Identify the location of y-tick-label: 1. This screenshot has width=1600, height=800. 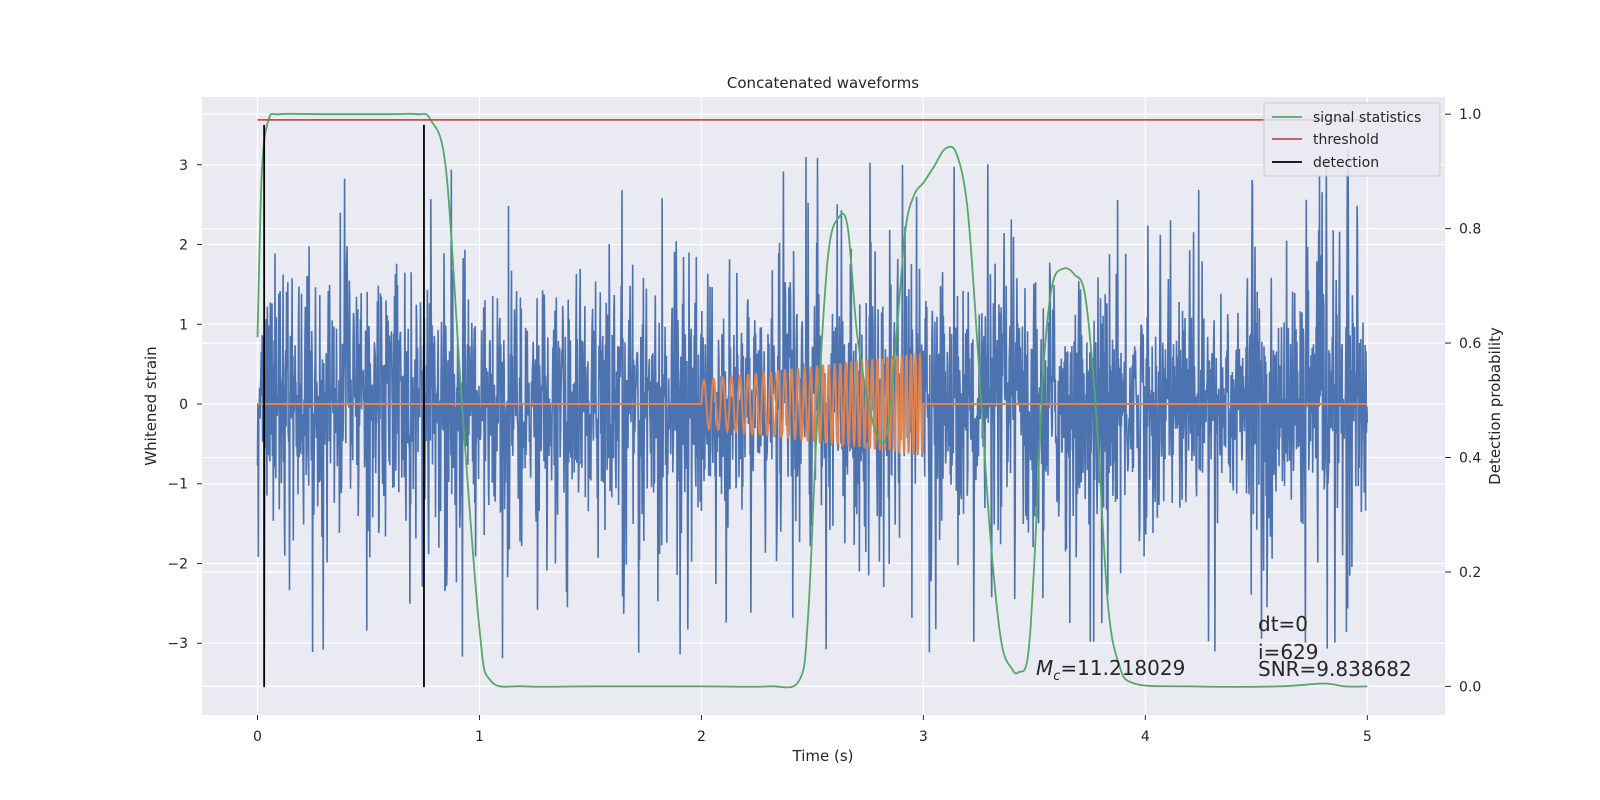
(183, 325).